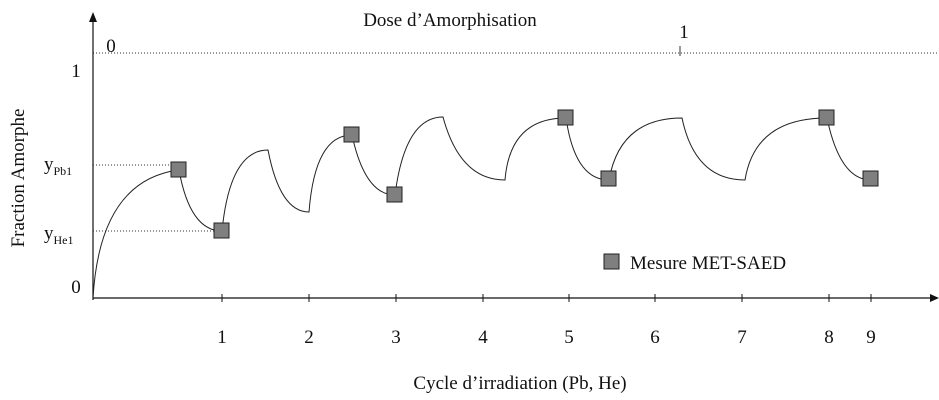 The image size is (939, 400). I want to click on y-tick-label: 1, so click(76, 71).